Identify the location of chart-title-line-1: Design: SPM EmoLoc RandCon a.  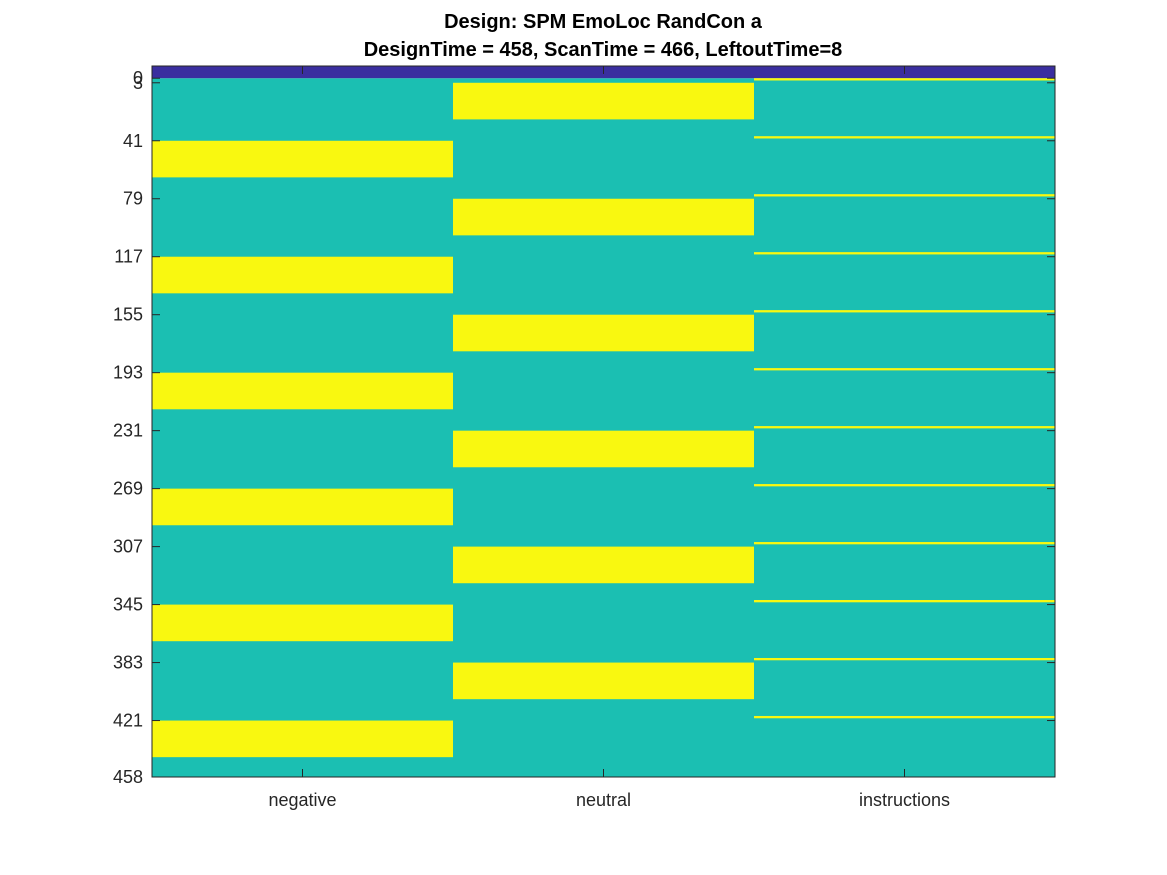
(603, 22).